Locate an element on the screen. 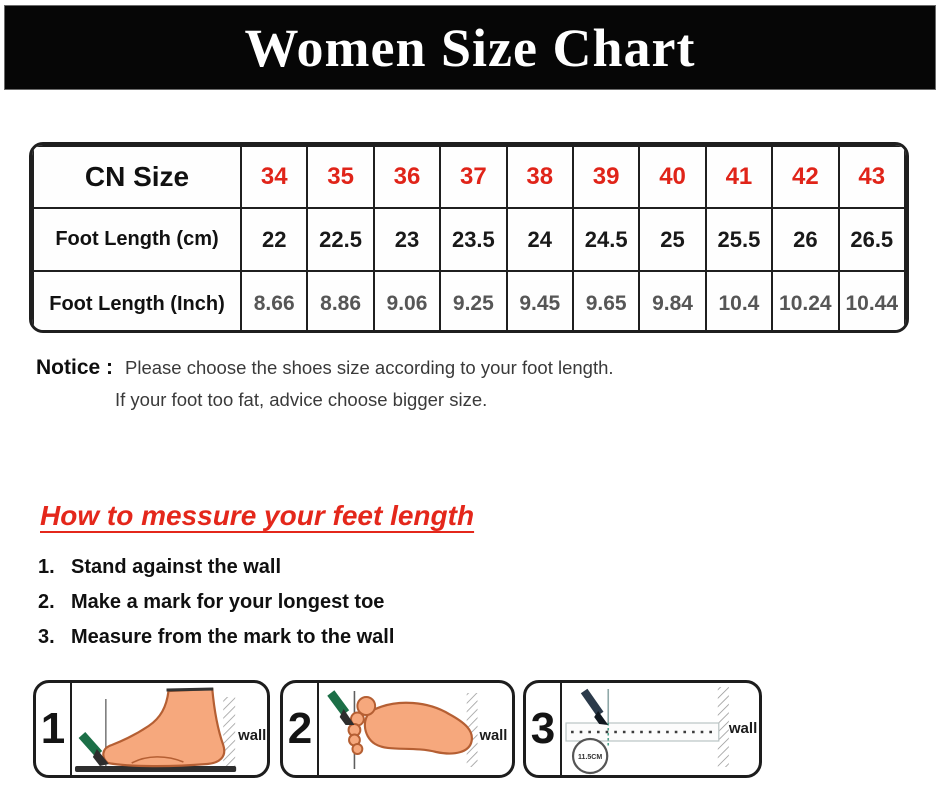 The image size is (945, 800). cm-cell: 26.5 is located at coordinates (871, 239).